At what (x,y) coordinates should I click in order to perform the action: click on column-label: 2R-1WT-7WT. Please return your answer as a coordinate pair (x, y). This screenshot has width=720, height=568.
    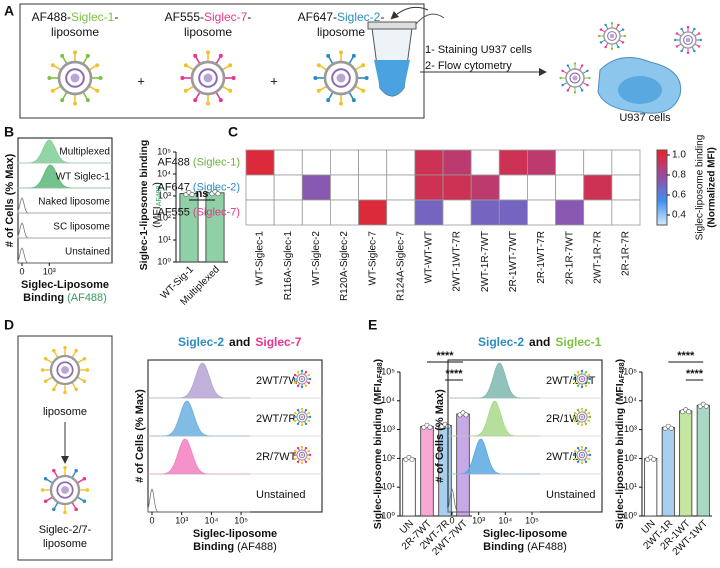
    Looking at the image, I should click on (513, 261).